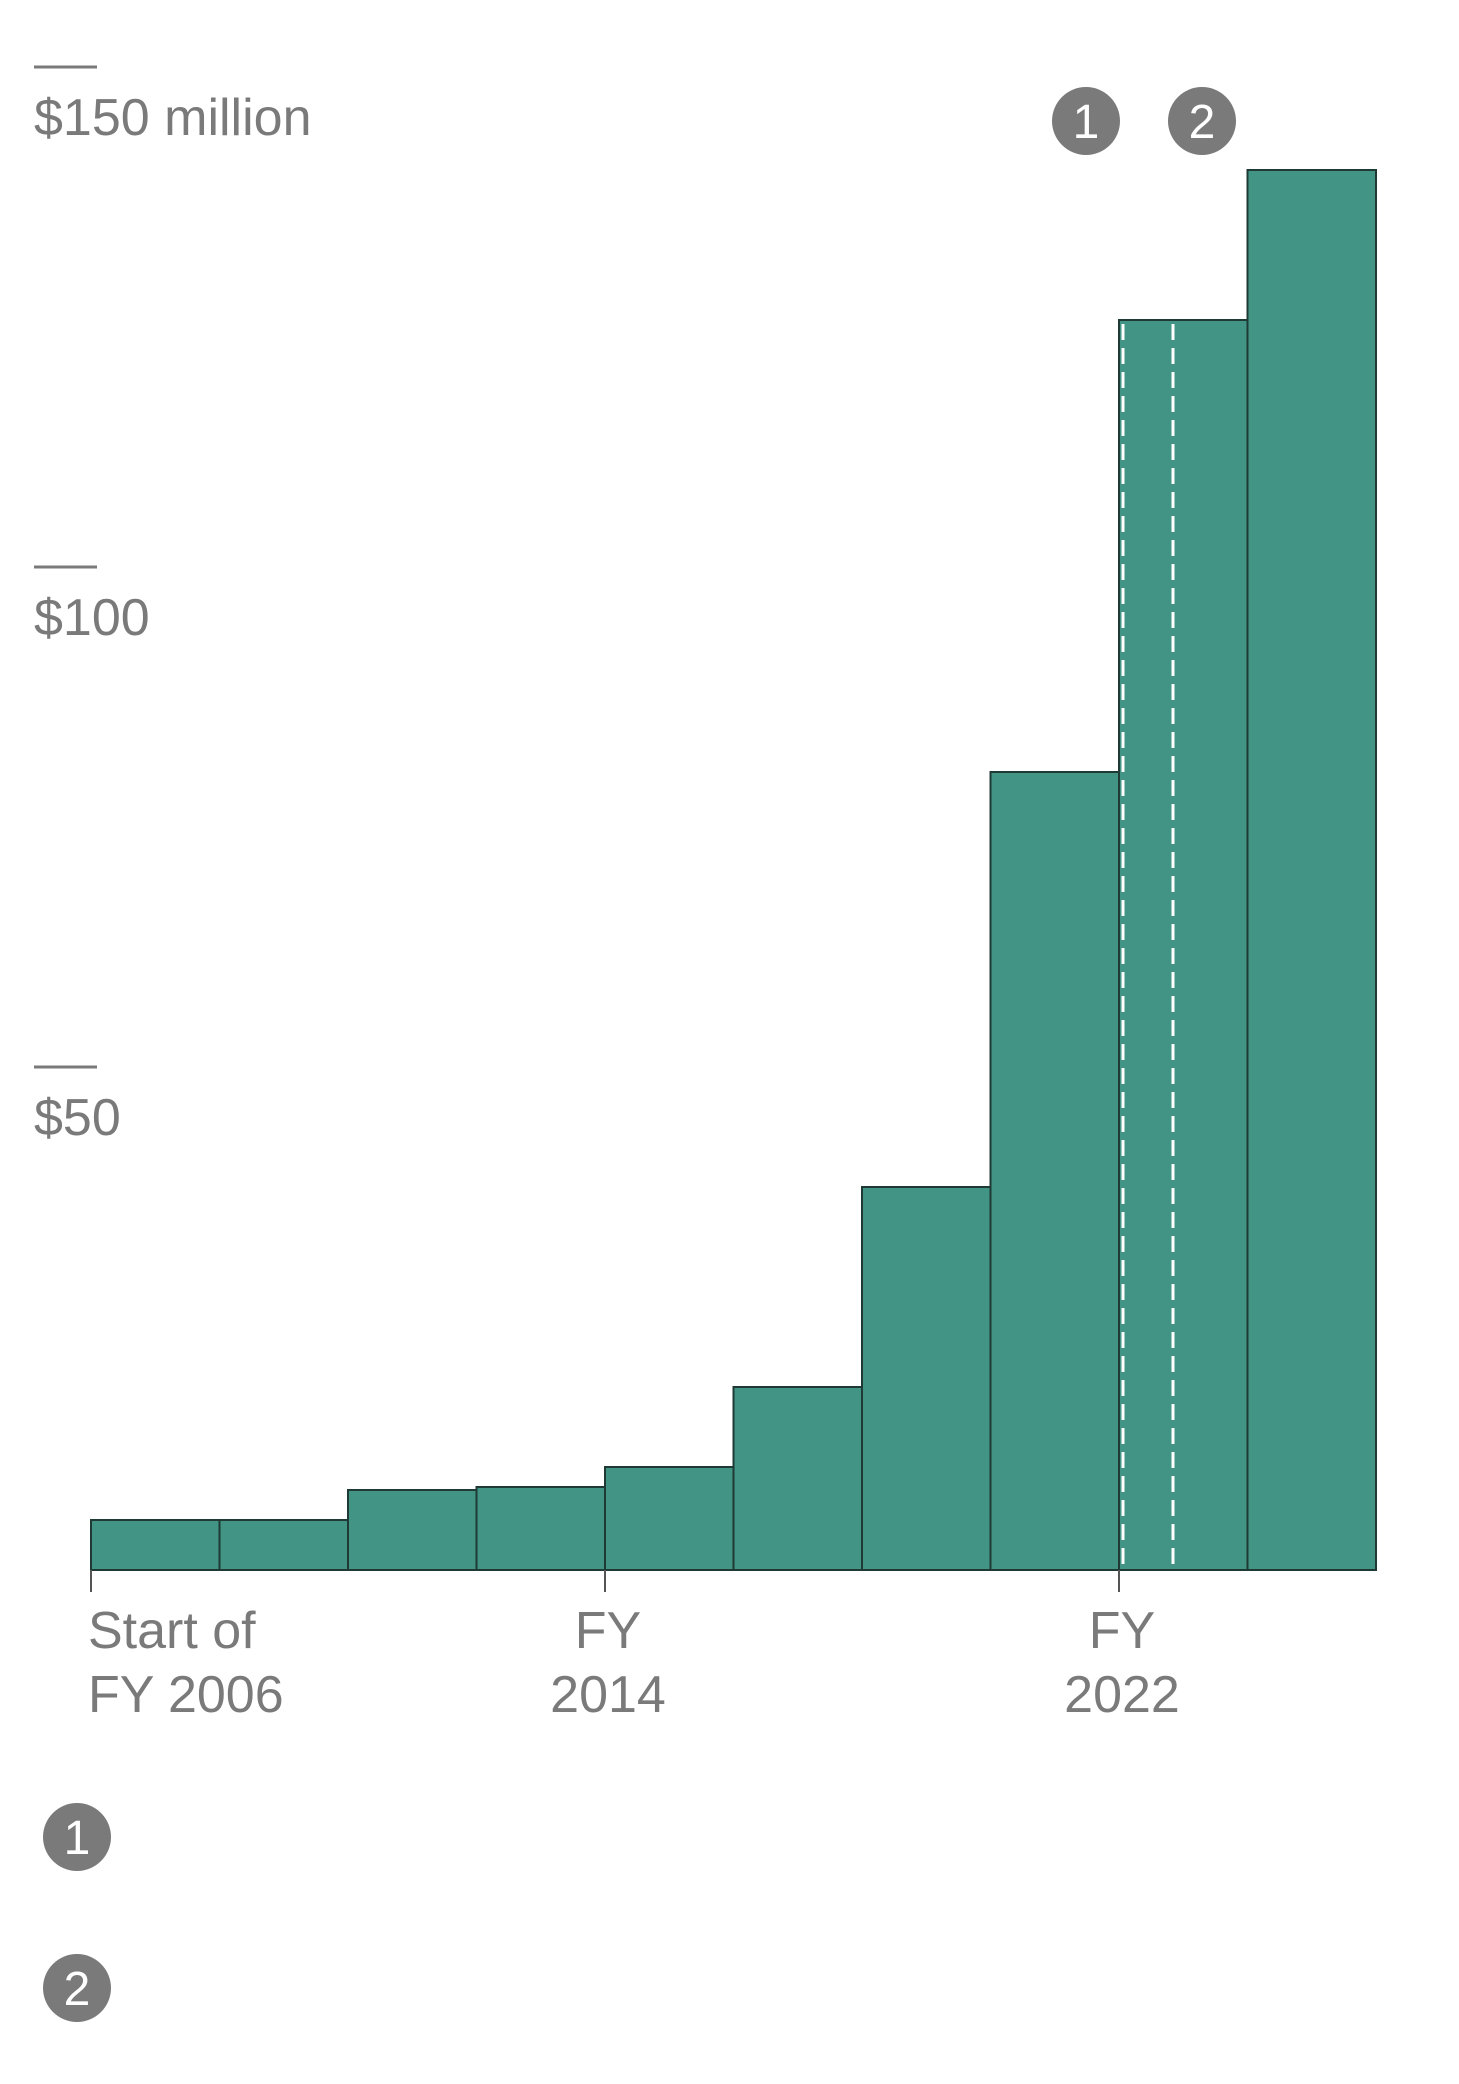  What do you see at coordinates (186, 1695) in the screenshot?
I see `x-tick-label: FY 2006` at bounding box center [186, 1695].